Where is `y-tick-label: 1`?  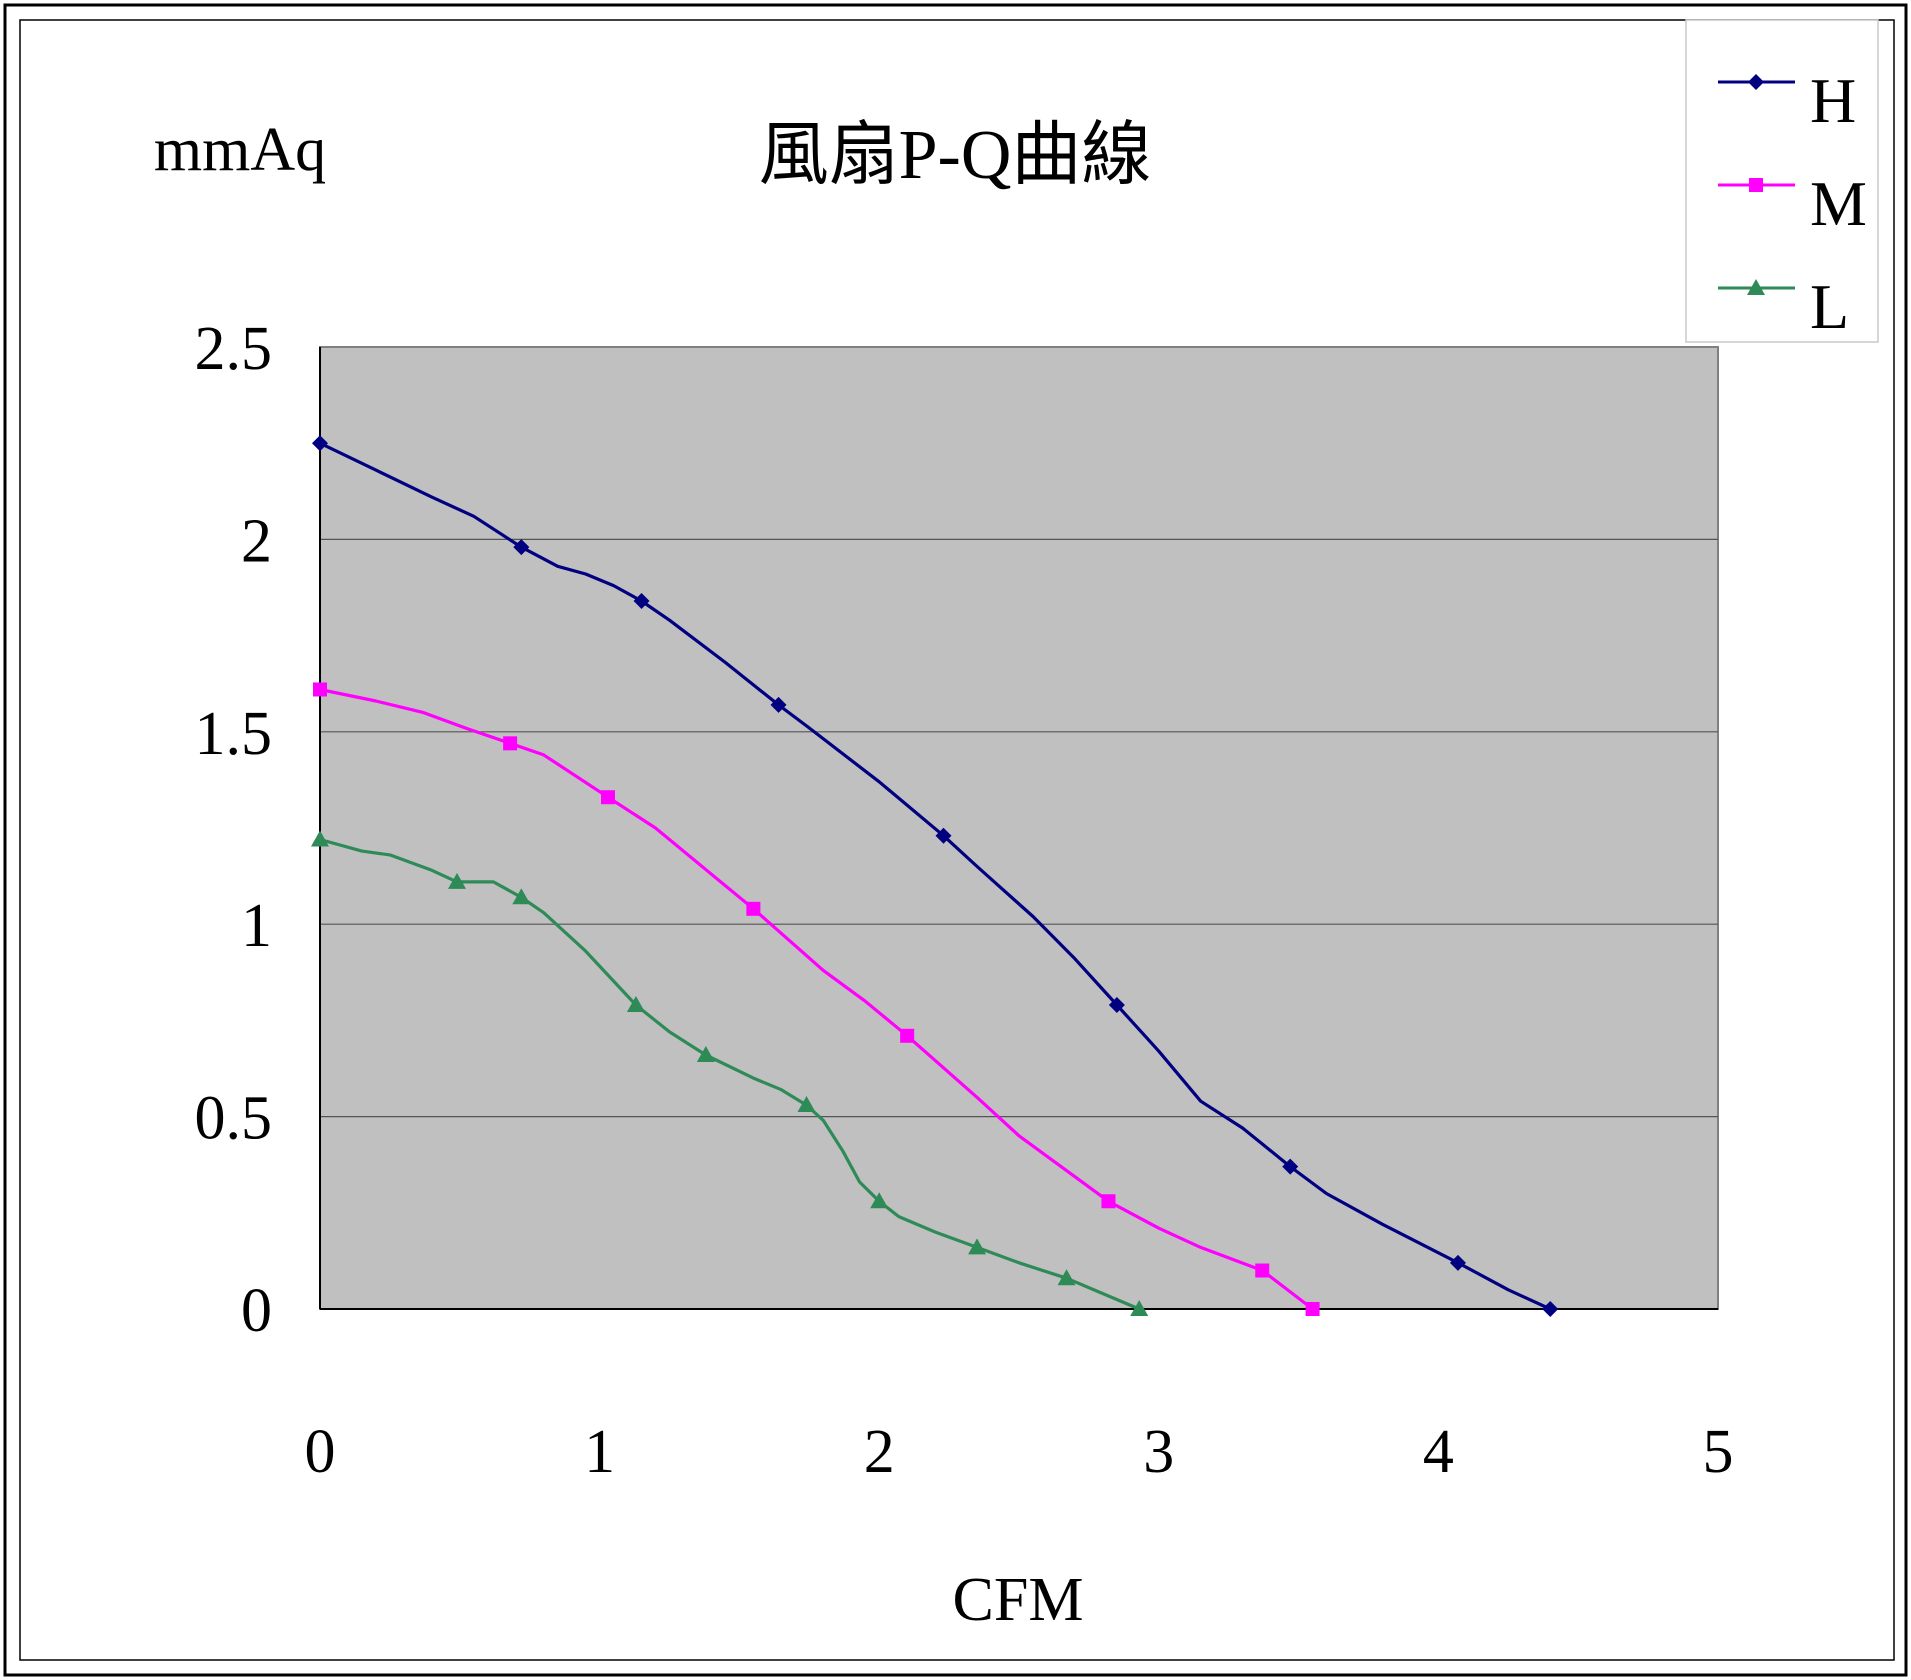 y-tick-label: 1 is located at coordinates (256, 926).